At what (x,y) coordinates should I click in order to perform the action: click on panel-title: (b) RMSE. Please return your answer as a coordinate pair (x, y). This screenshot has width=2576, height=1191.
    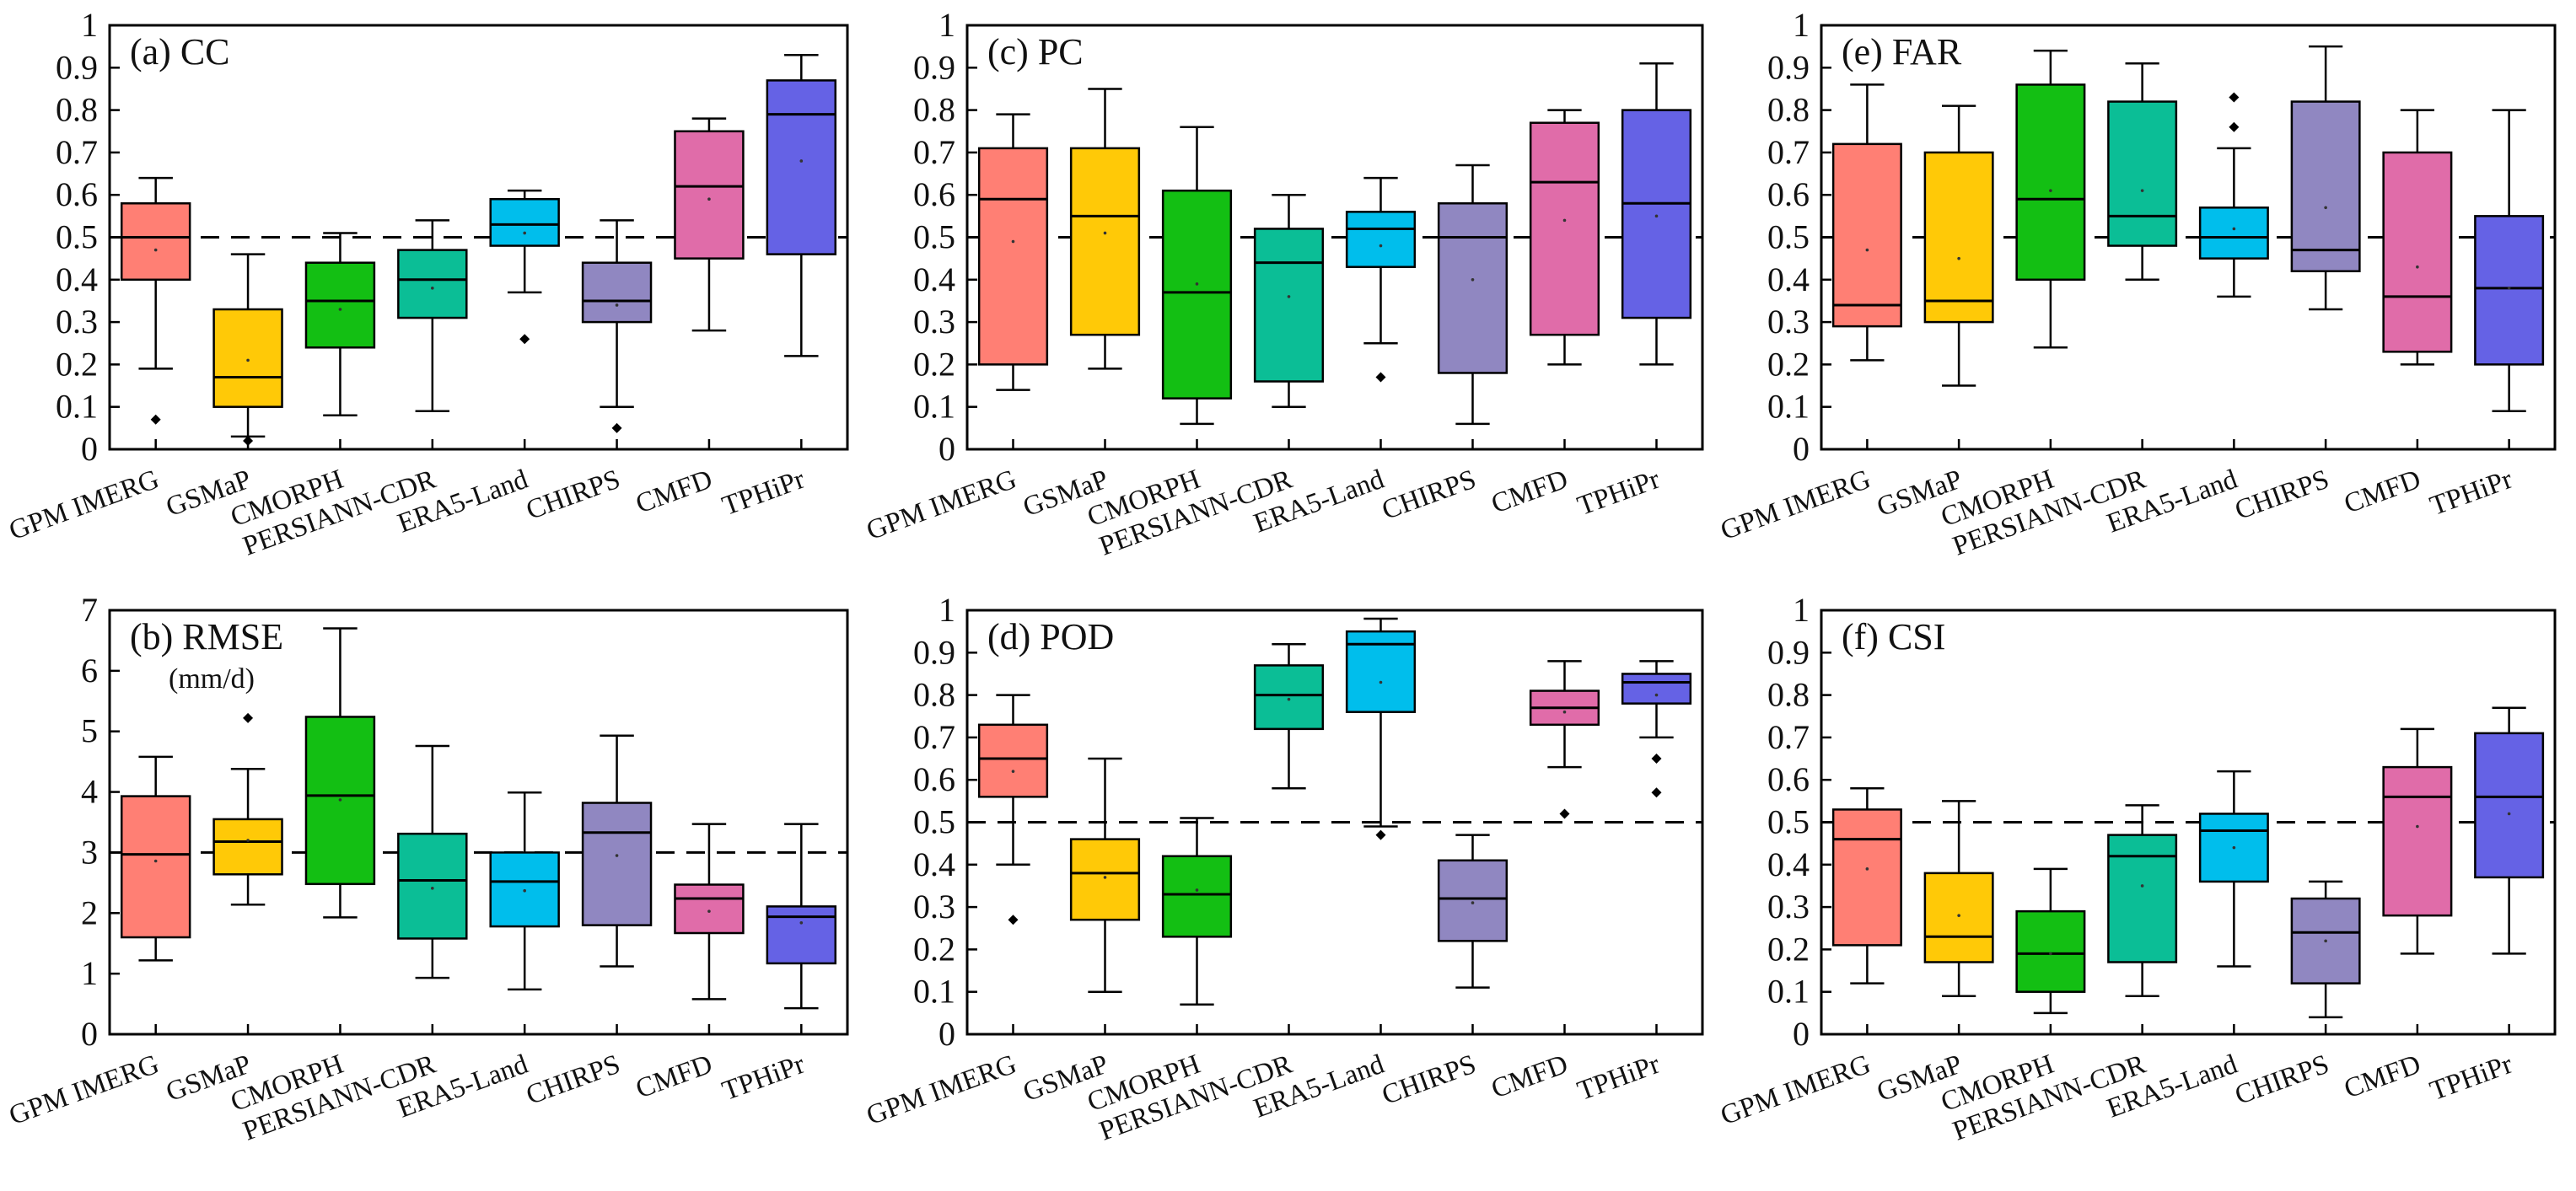
    Looking at the image, I should click on (206, 636).